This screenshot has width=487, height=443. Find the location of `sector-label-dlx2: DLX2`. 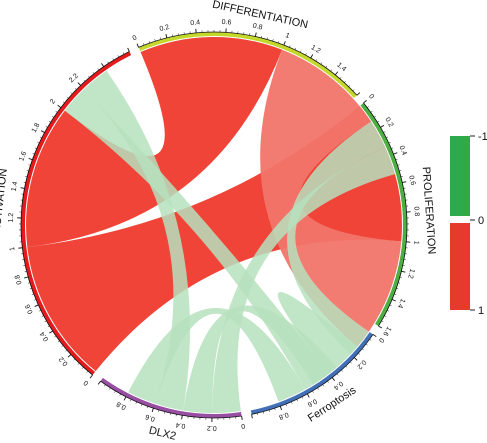

sector-label-dlx2: DLX2 is located at coordinates (163, 434).